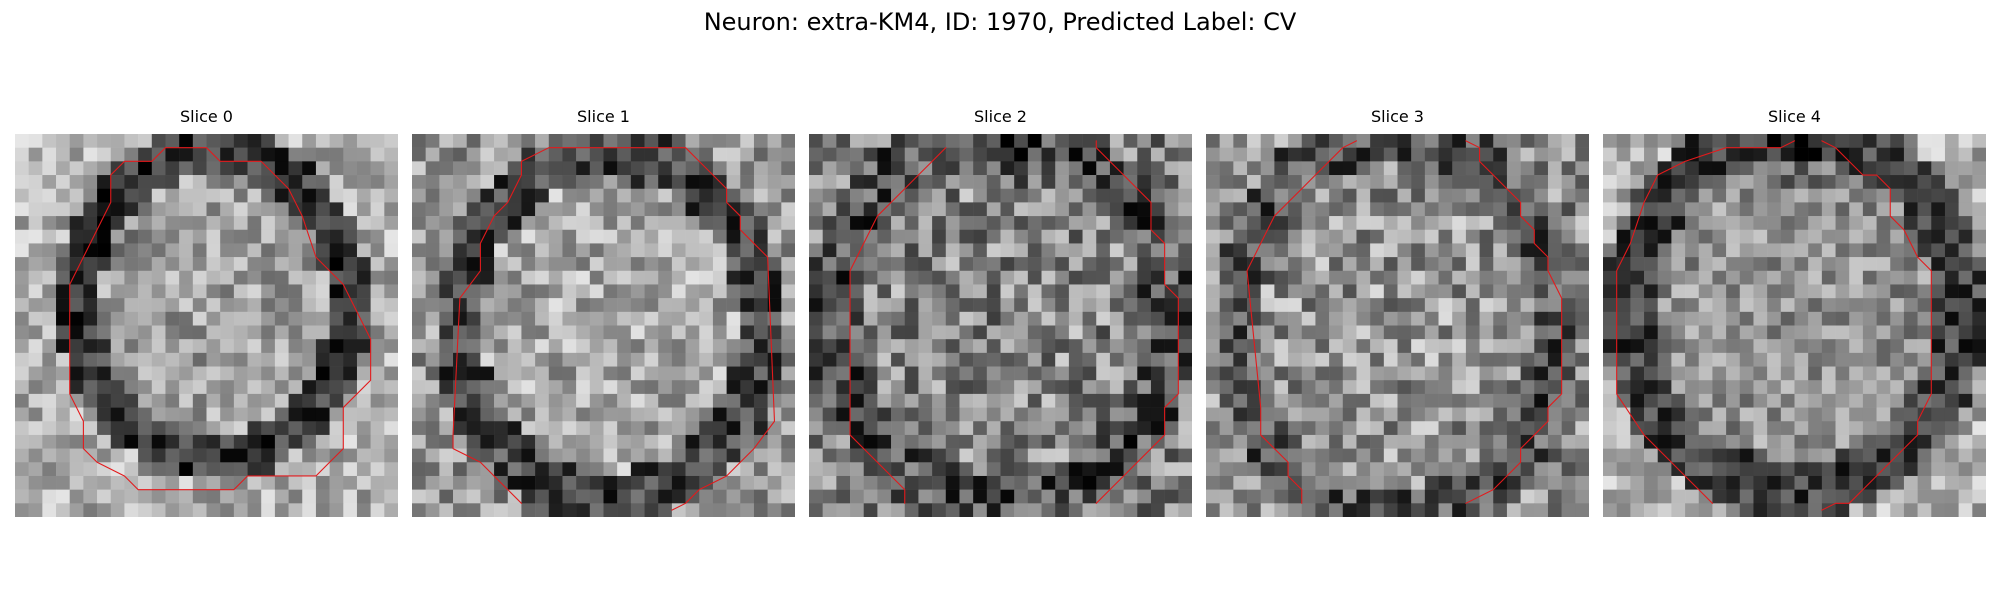  What do you see at coordinates (206, 116) in the screenshot?
I see `slice-title-0: Slice 0` at bounding box center [206, 116].